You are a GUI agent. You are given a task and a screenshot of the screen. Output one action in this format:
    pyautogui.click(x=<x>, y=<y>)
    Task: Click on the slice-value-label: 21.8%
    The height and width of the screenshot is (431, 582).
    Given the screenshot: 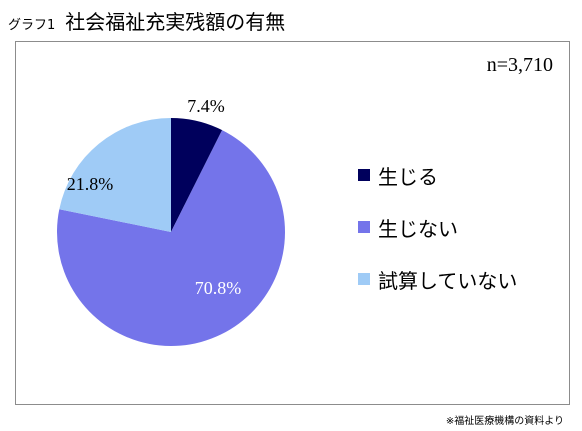 What is the action you would take?
    pyautogui.click(x=90, y=184)
    